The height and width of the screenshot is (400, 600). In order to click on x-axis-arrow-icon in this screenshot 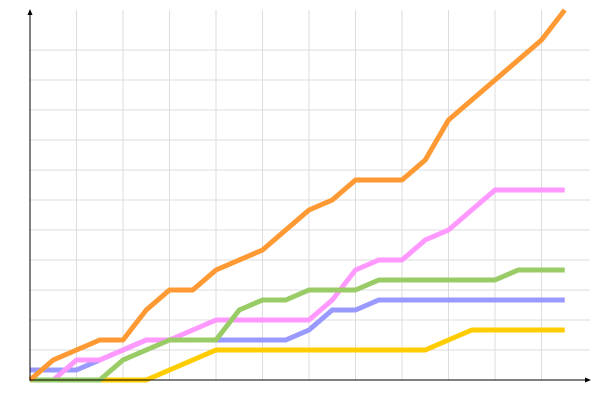, I will do `click(588, 380)`.